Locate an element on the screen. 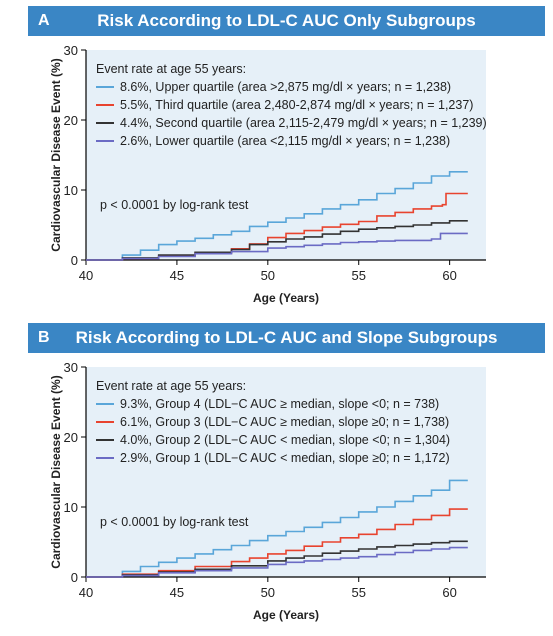 The height and width of the screenshot is (636, 553). panel-b-letter: B is located at coordinates (44, 337).